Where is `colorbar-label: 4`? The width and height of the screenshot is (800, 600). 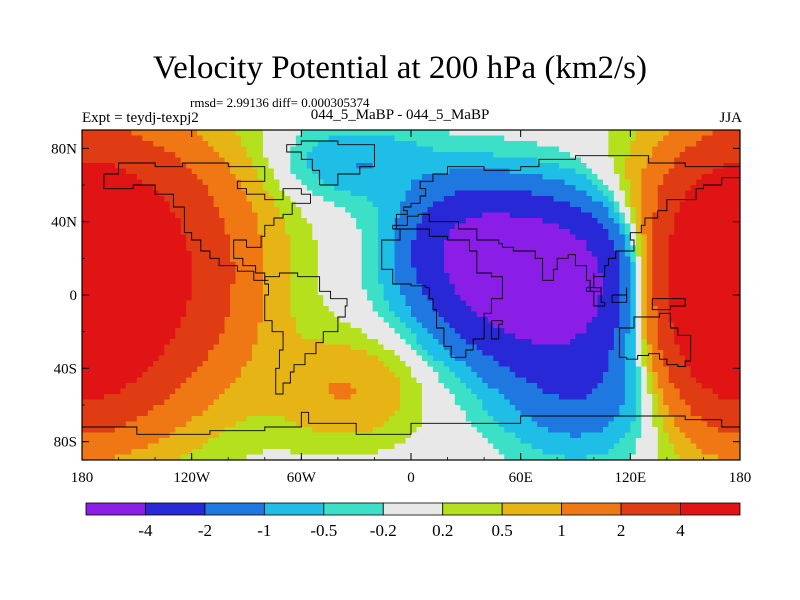
colorbar-label: 4 is located at coordinates (680, 530).